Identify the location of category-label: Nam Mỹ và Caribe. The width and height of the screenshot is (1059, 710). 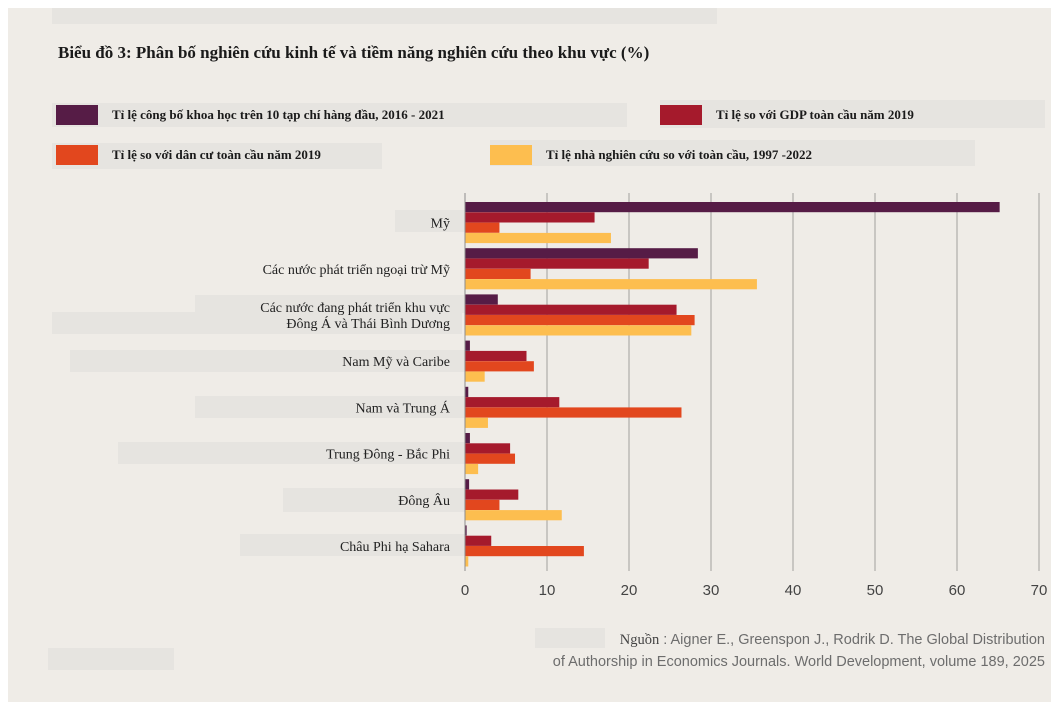
(396, 362).